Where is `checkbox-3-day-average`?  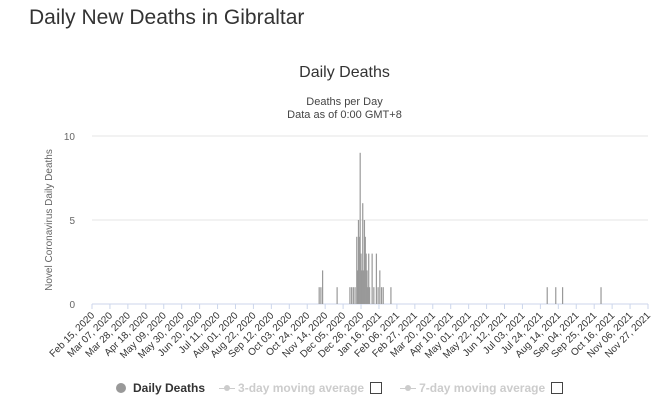 checkbox-3-day-average is located at coordinates (376, 388).